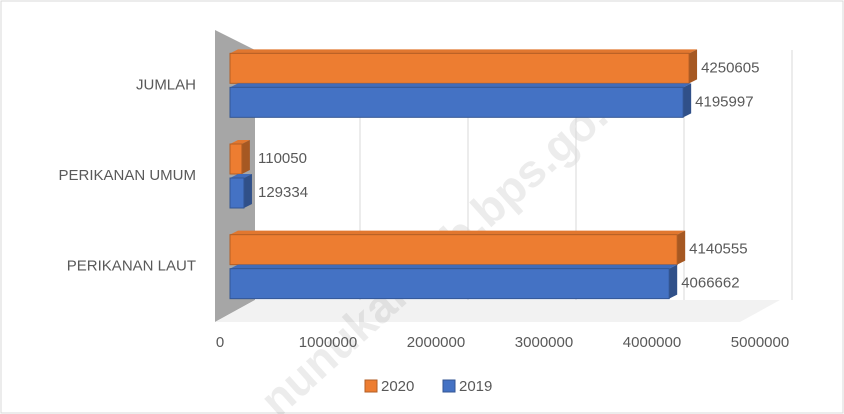 The height and width of the screenshot is (414, 844). What do you see at coordinates (397, 386) in the screenshot?
I see `legend-label: 2020` at bounding box center [397, 386].